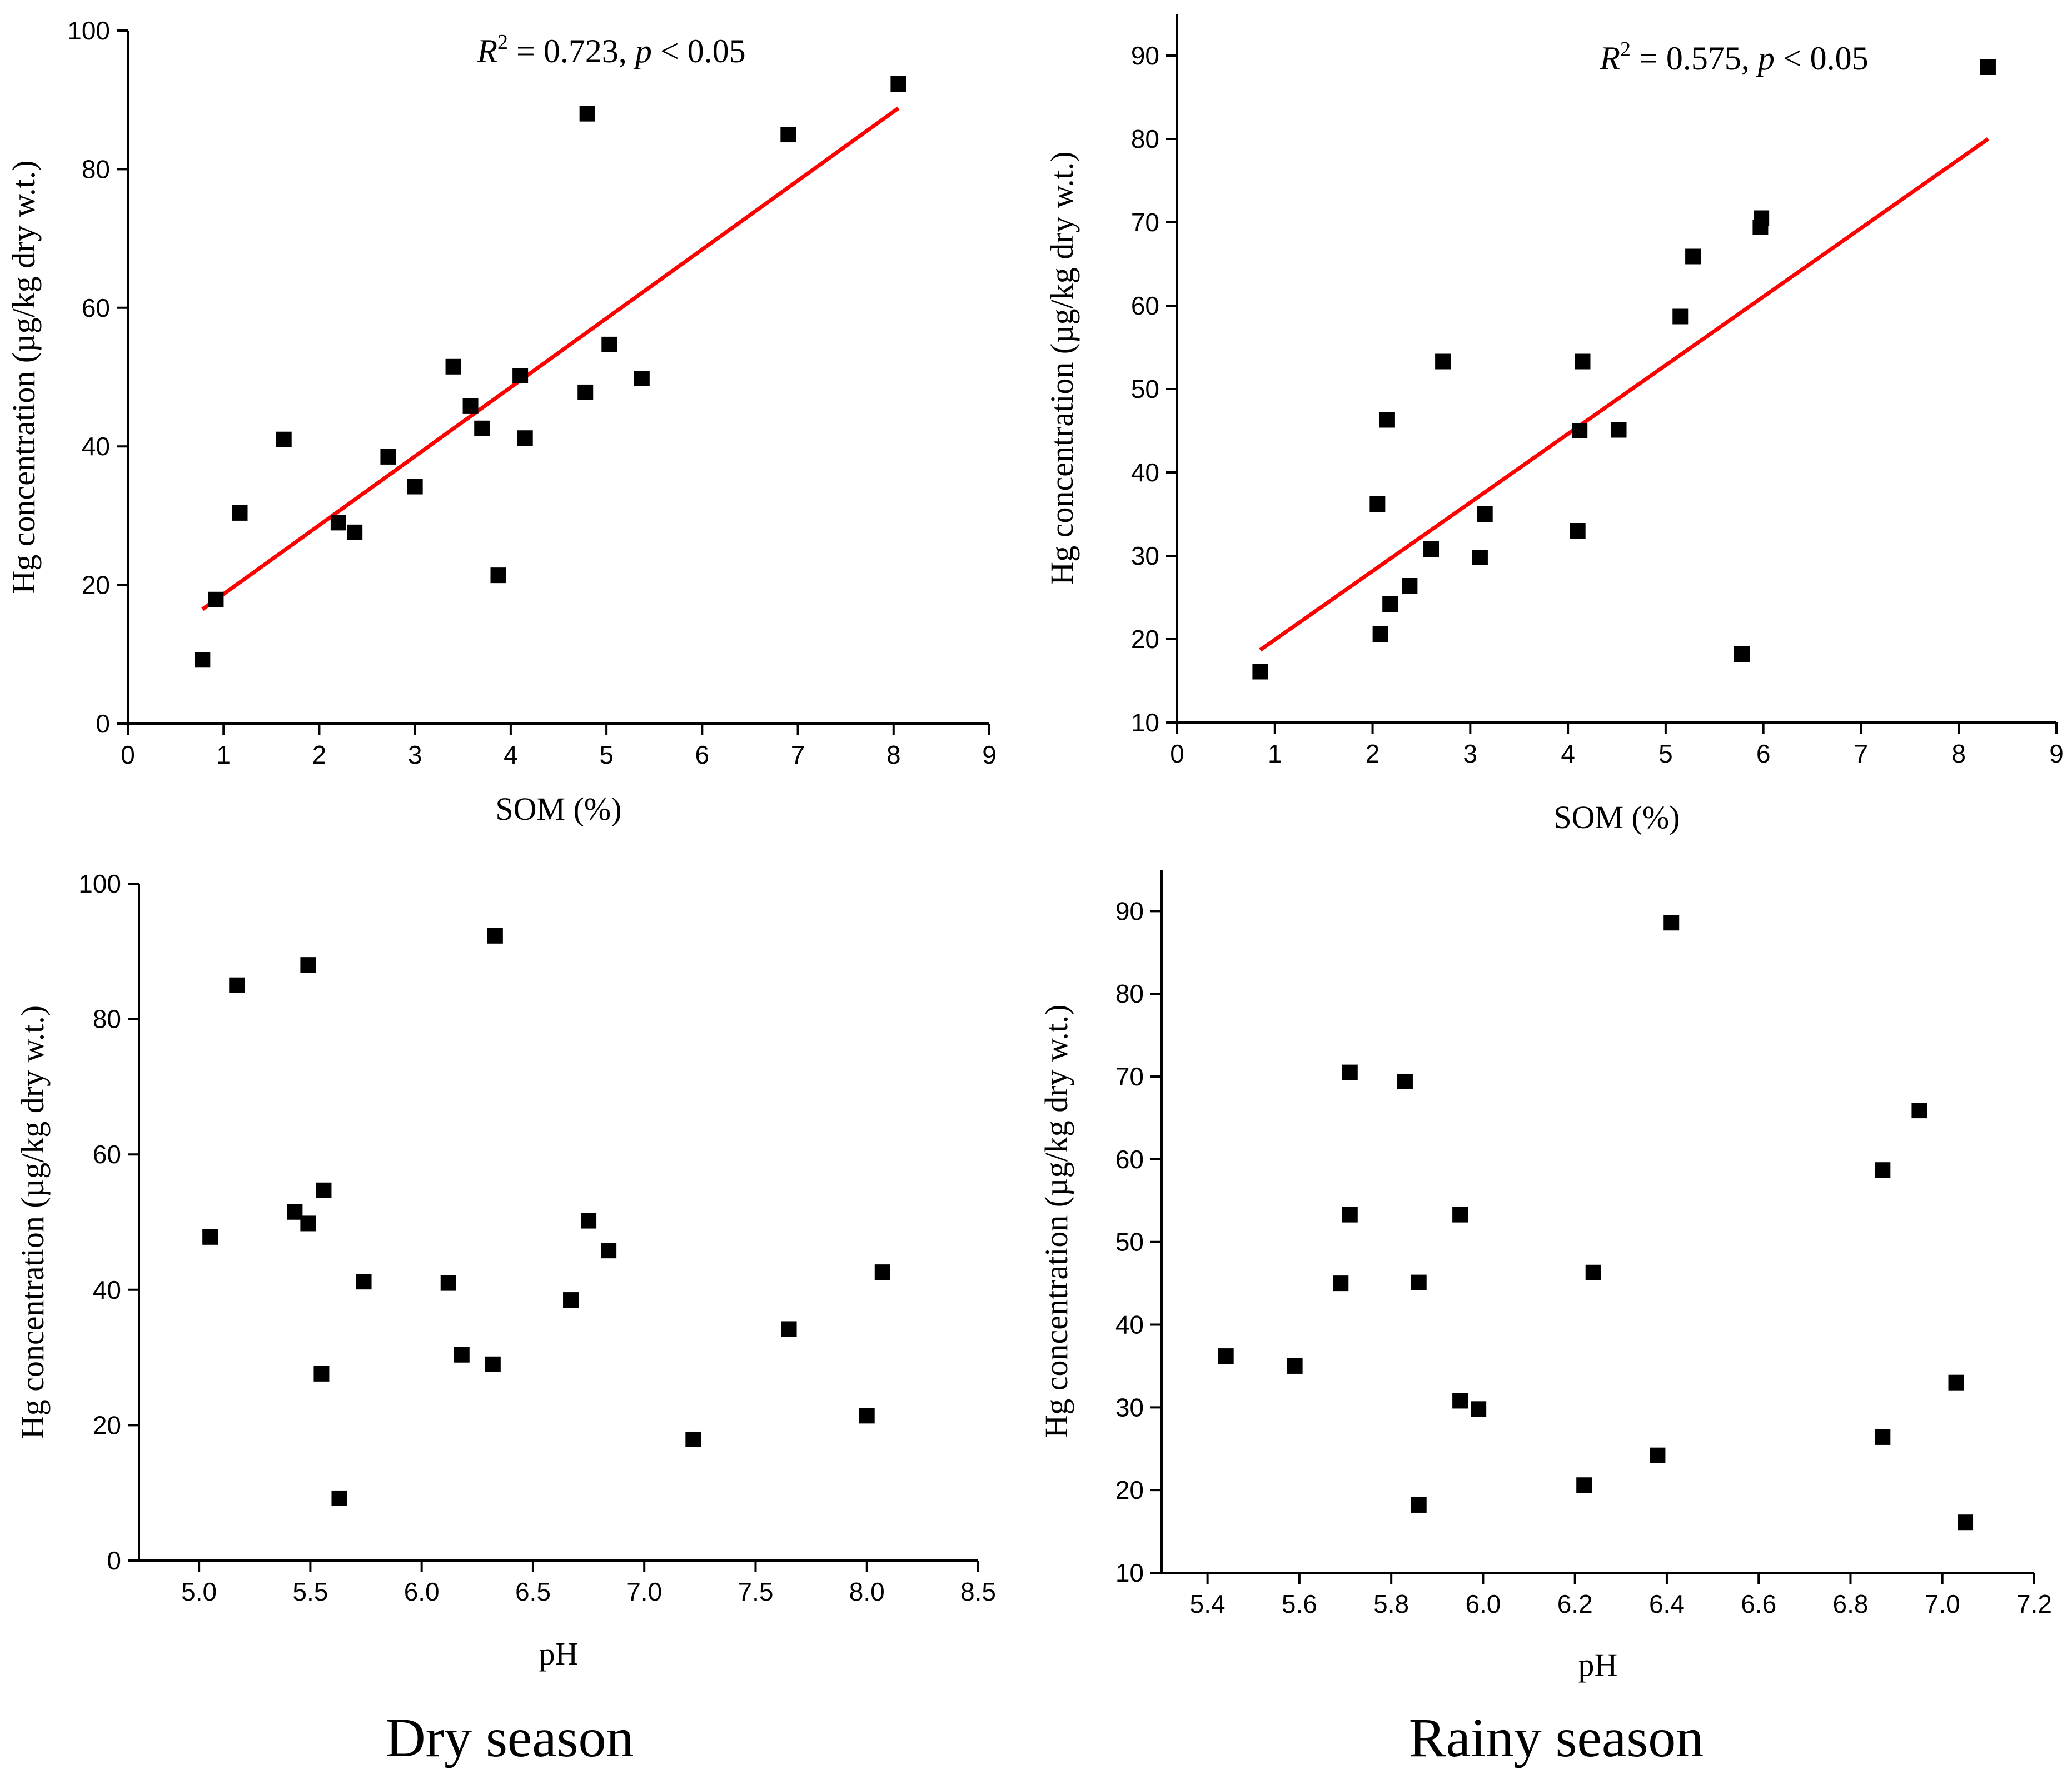  I want to click on y-tick-label: 50, so click(1129, 1242).